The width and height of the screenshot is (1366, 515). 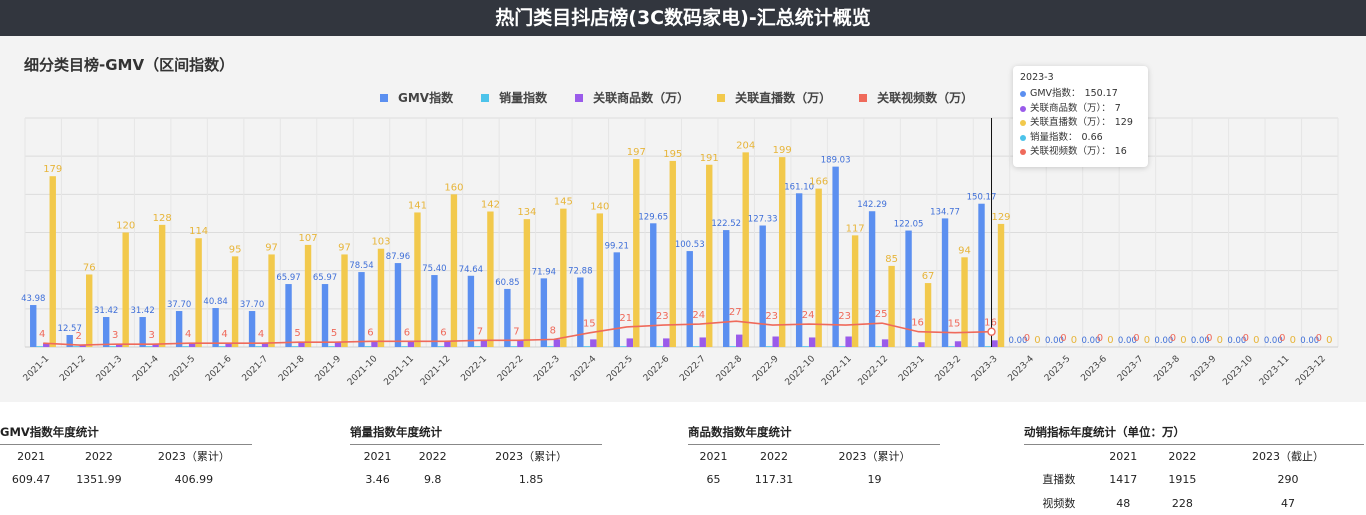 I want to click on video-data-label: 24, so click(x=808, y=315).